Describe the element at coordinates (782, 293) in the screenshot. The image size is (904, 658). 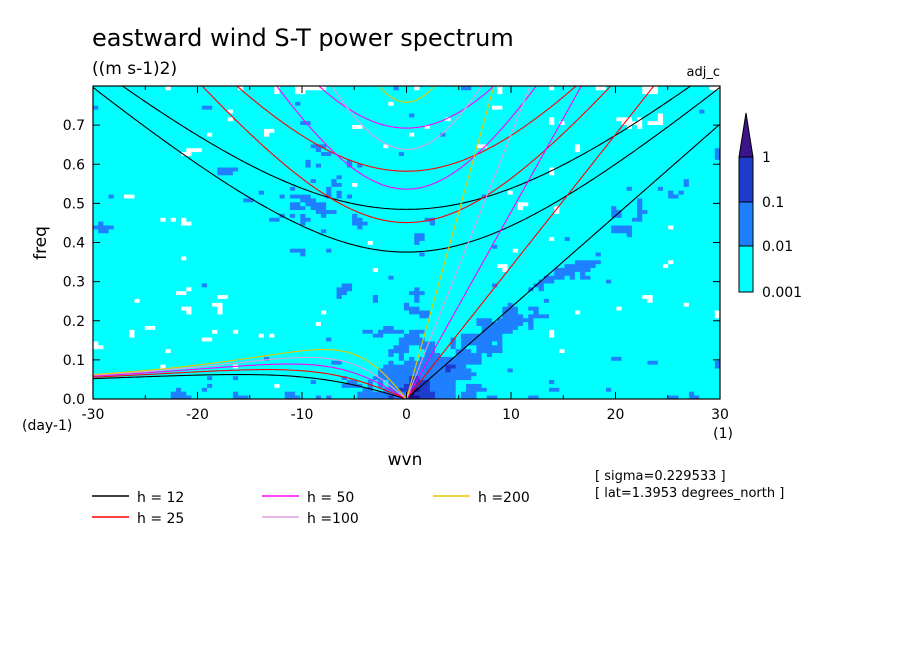
I see `colorbar-label: 0.001` at that location.